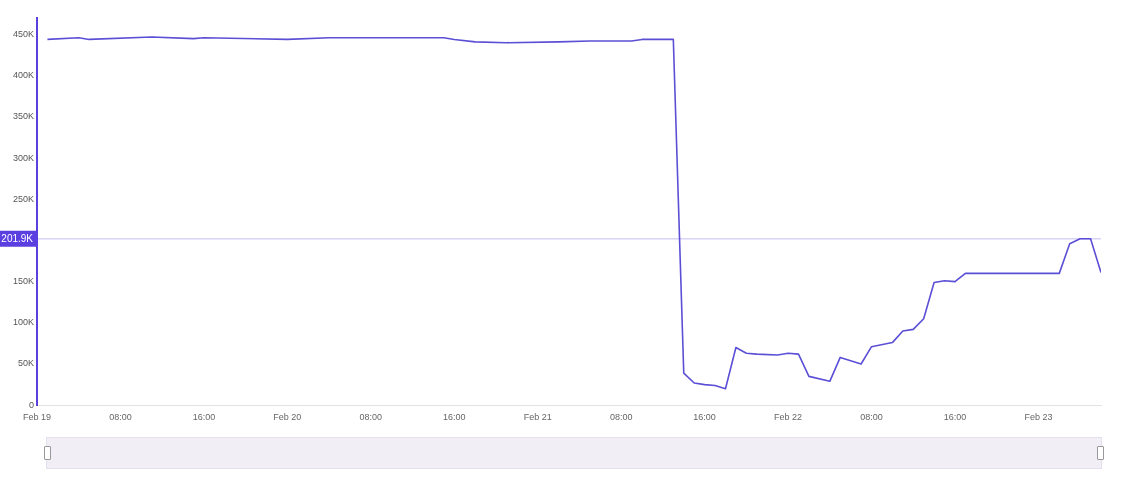 This screenshot has width=1125, height=488. I want to click on x-tick-label: Feb 19, so click(37, 417).